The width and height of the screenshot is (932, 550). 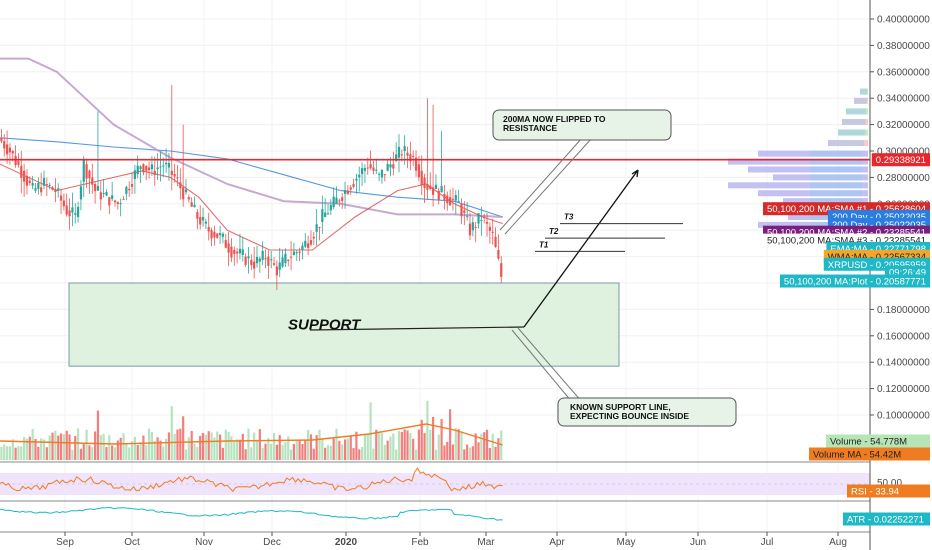 I want to click on annotation-resistance-text: 200MA NOW FLIPPED TO RESISTANCE, so click(x=555, y=123).